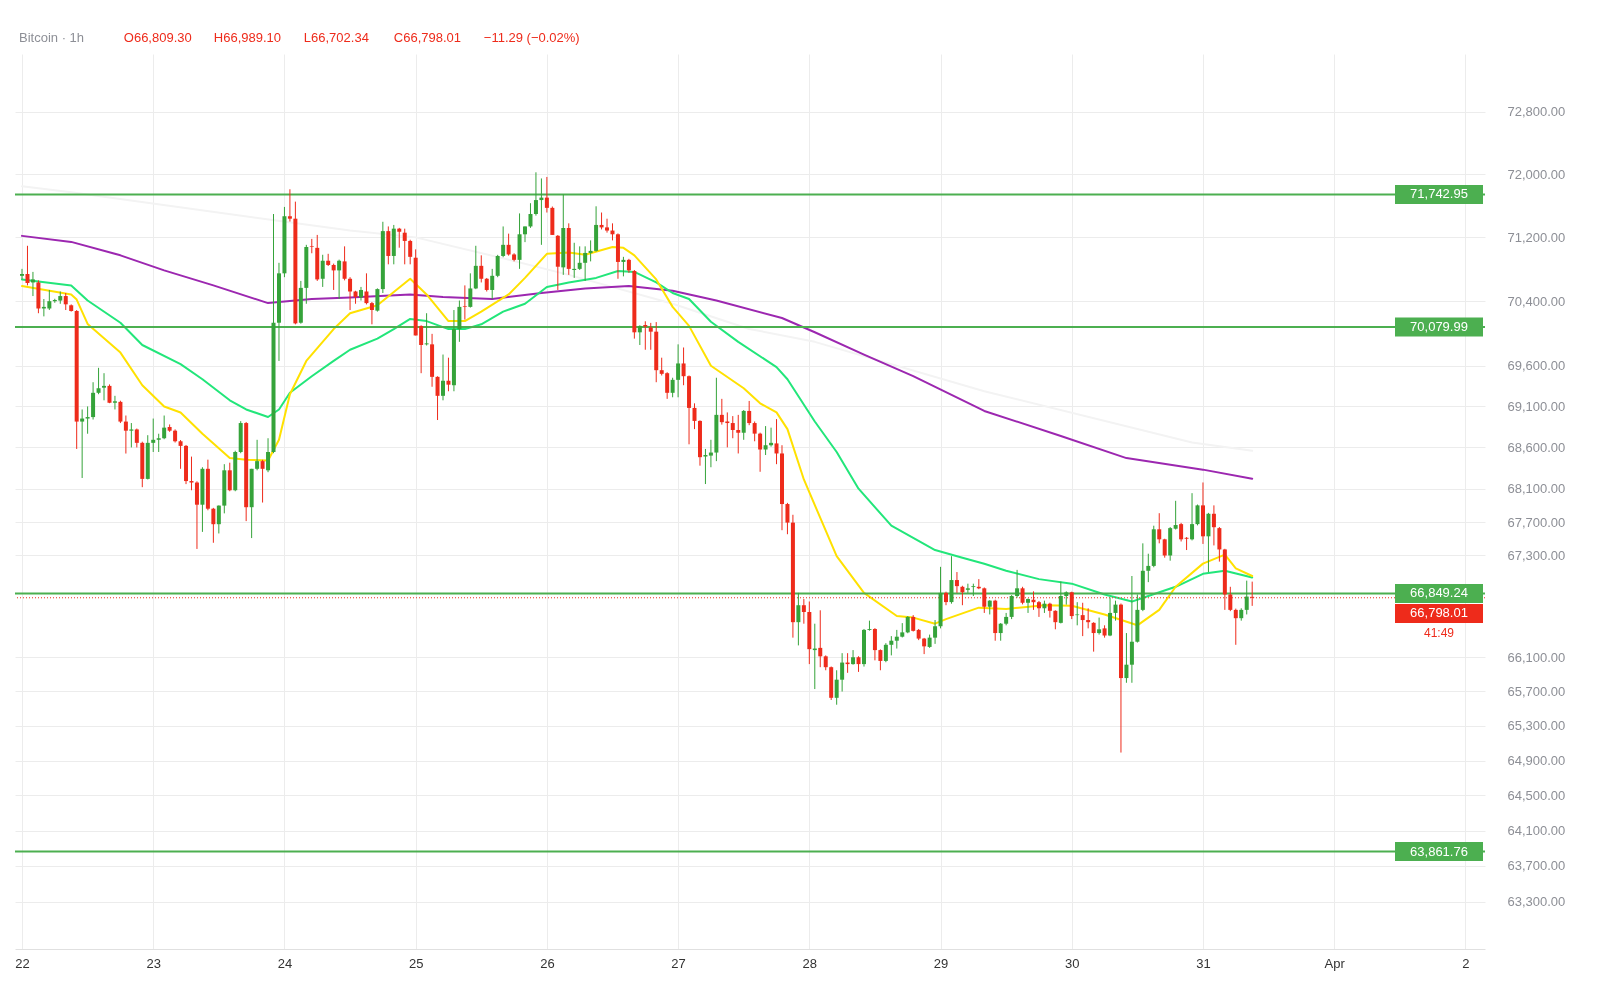 The width and height of the screenshot is (1600, 991). Describe the element at coordinates (678, 963) in the screenshot. I see `x-tick-label: 27` at that location.